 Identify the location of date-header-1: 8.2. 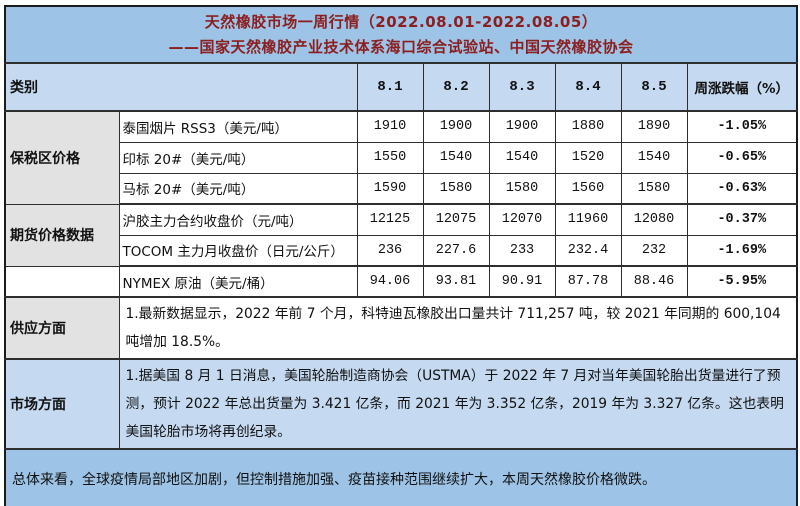
(456, 87).